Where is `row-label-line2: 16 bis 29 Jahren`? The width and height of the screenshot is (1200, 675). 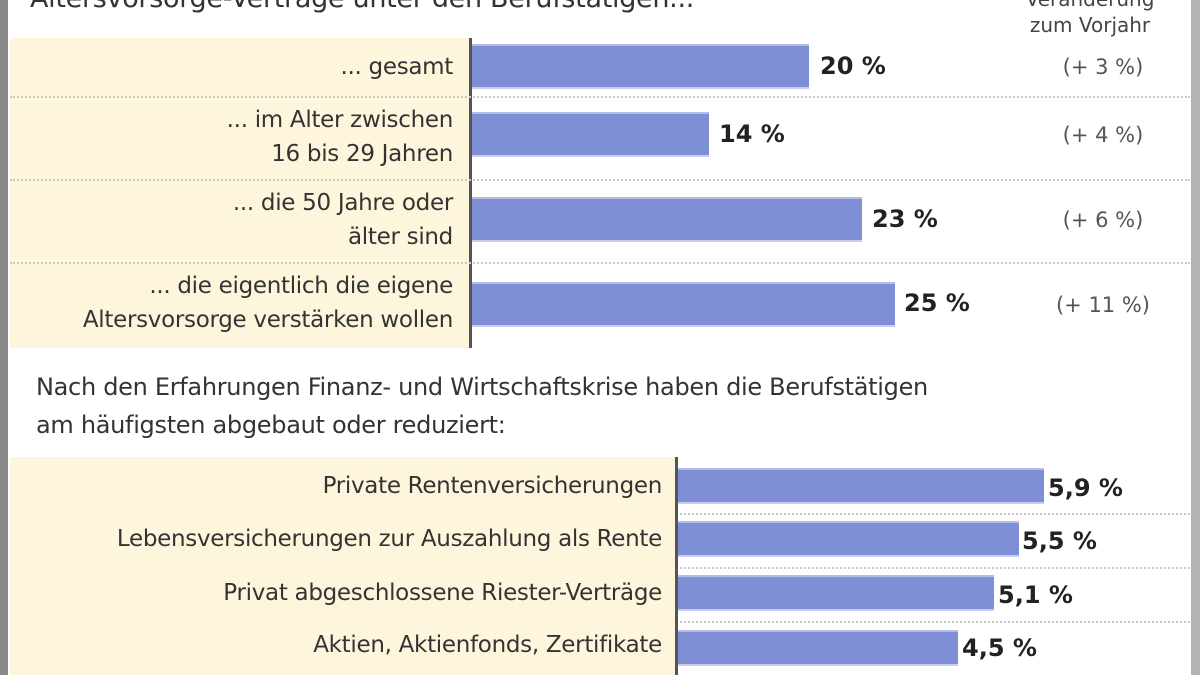
row-label-line2: 16 bis 29 Jahren is located at coordinates (362, 154).